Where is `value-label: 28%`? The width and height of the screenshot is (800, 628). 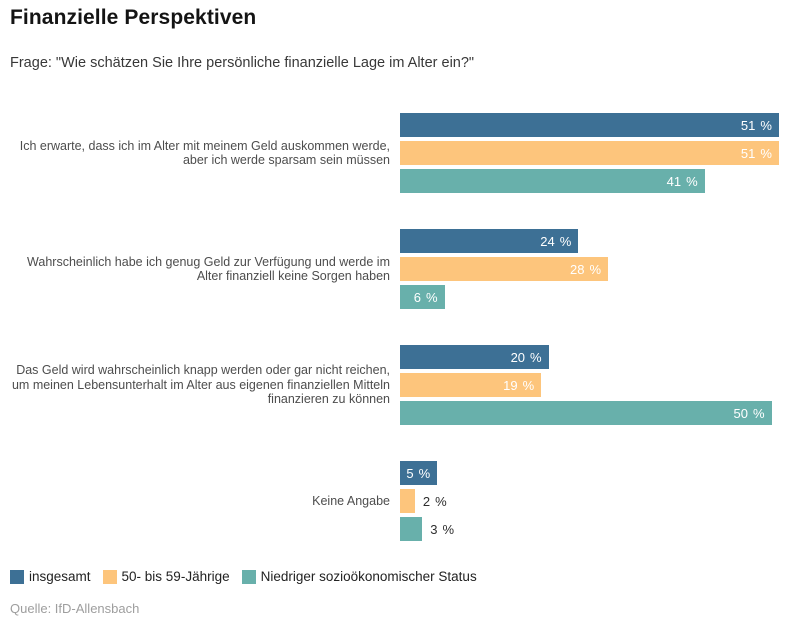 value-label: 28% is located at coordinates (585, 269).